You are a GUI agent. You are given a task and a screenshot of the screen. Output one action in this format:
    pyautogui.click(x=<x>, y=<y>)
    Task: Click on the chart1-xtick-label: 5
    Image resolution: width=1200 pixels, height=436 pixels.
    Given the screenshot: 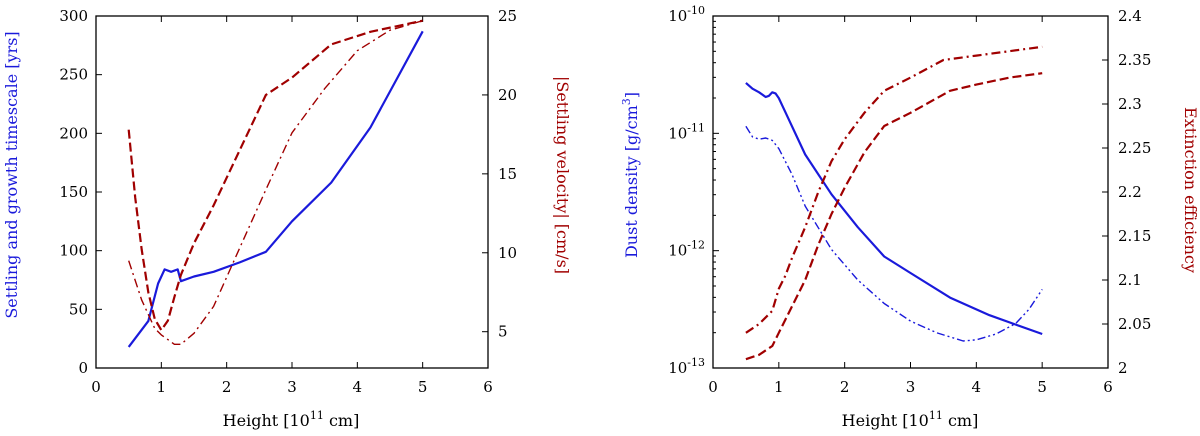 What is the action you would take?
    pyautogui.click(x=423, y=387)
    